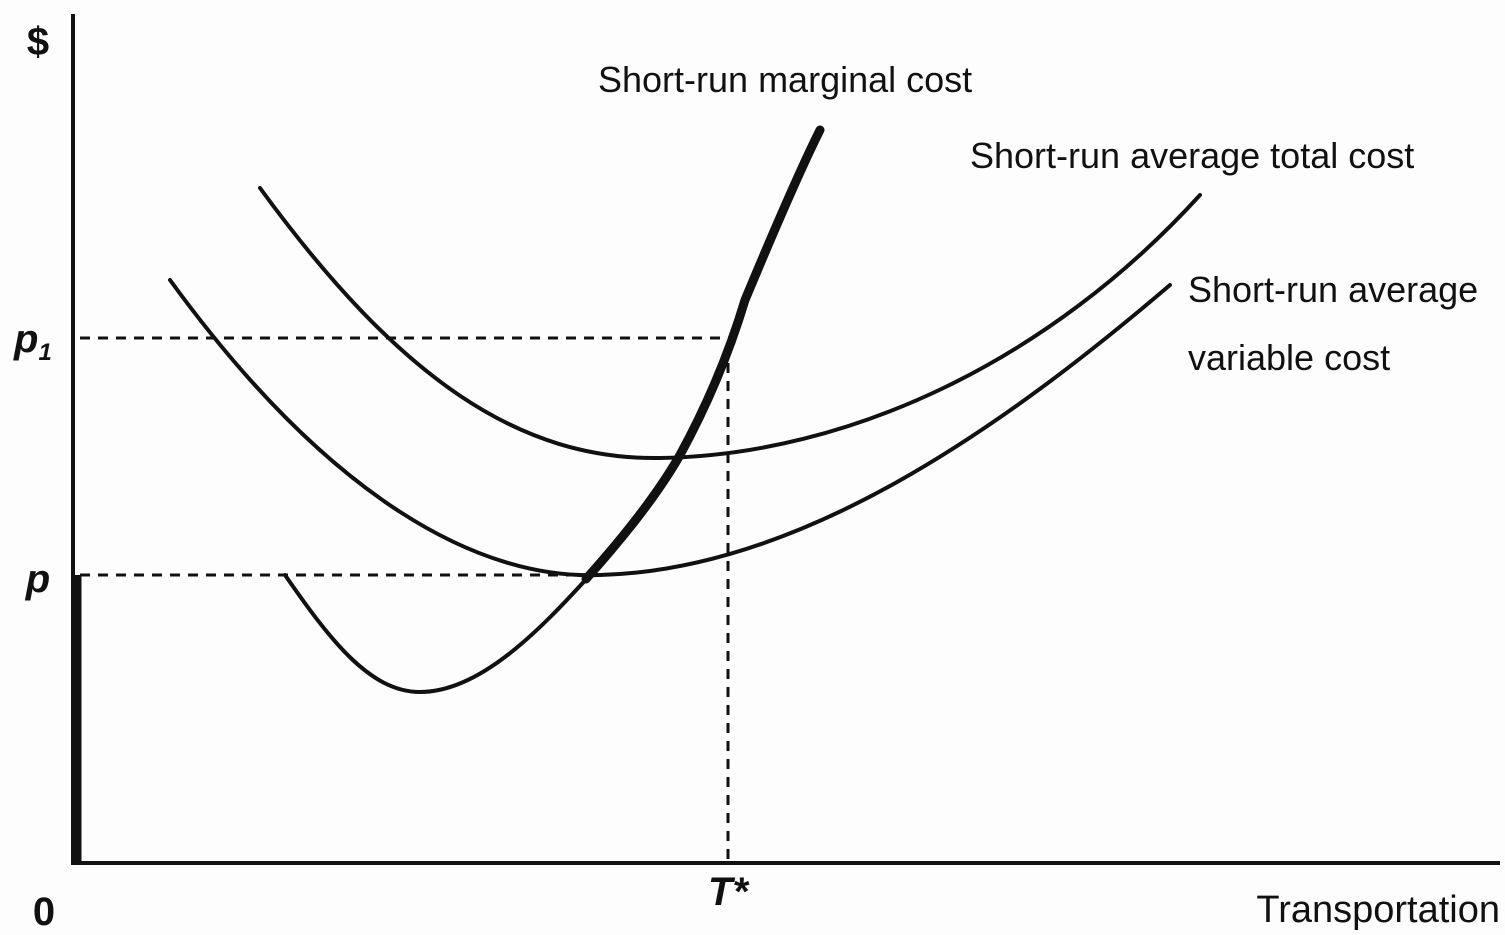  Describe the element at coordinates (1378, 910) in the screenshot. I see `x-axis-label: Transportation` at that location.